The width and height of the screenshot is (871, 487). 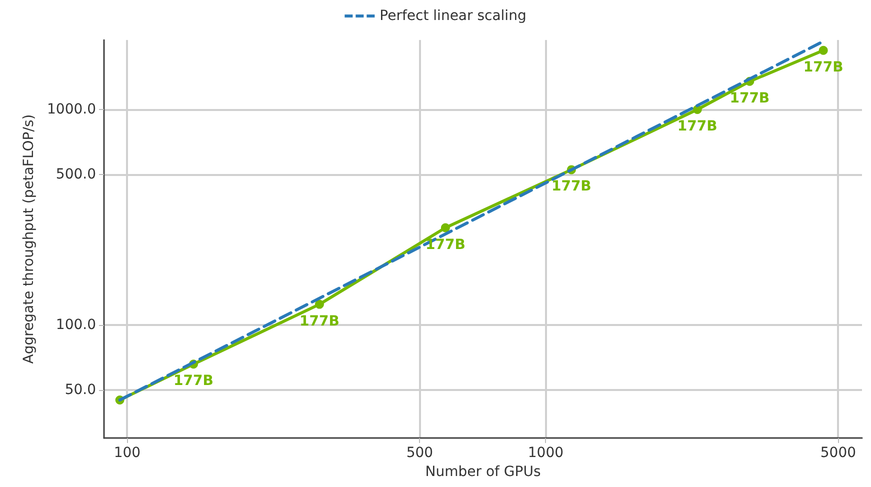 What do you see at coordinates (71, 110) in the screenshot?
I see `y-tick-label: 1000.0` at bounding box center [71, 110].